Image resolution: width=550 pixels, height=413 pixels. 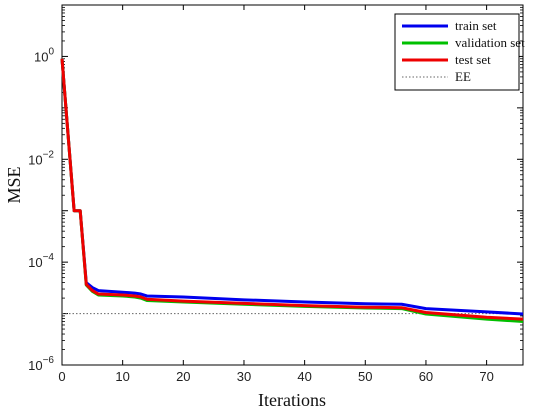 I want to click on legend: train set validation set test set EE, so click(x=459, y=52).